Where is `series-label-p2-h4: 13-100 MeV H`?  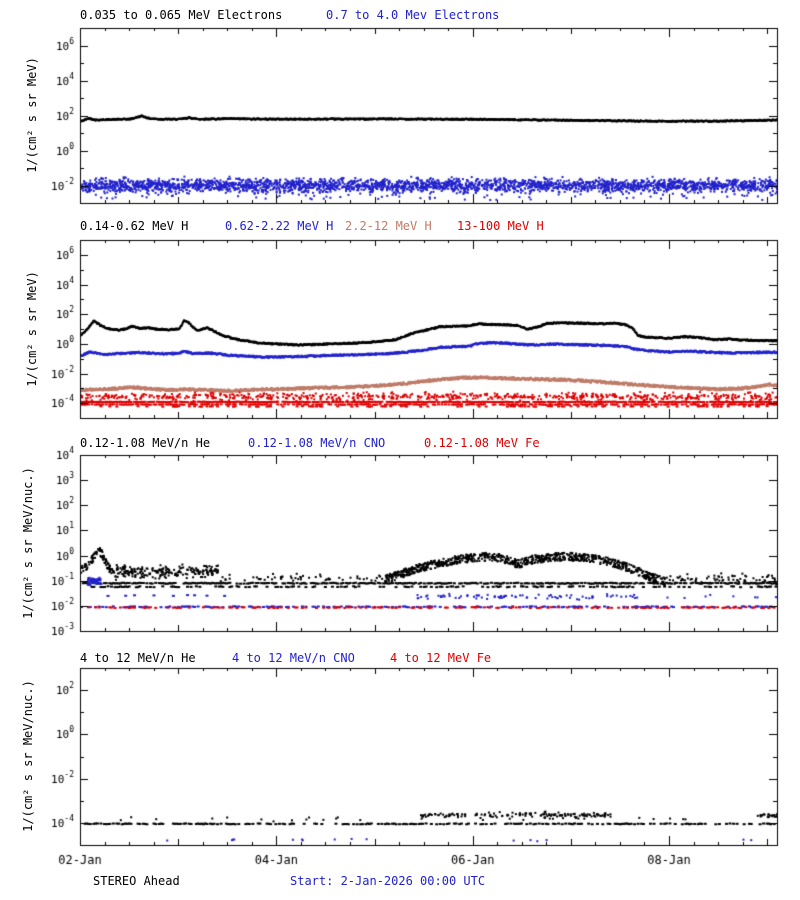 series-label-p2-h4: 13-100 MeV H is located at coordinates (500, 226).